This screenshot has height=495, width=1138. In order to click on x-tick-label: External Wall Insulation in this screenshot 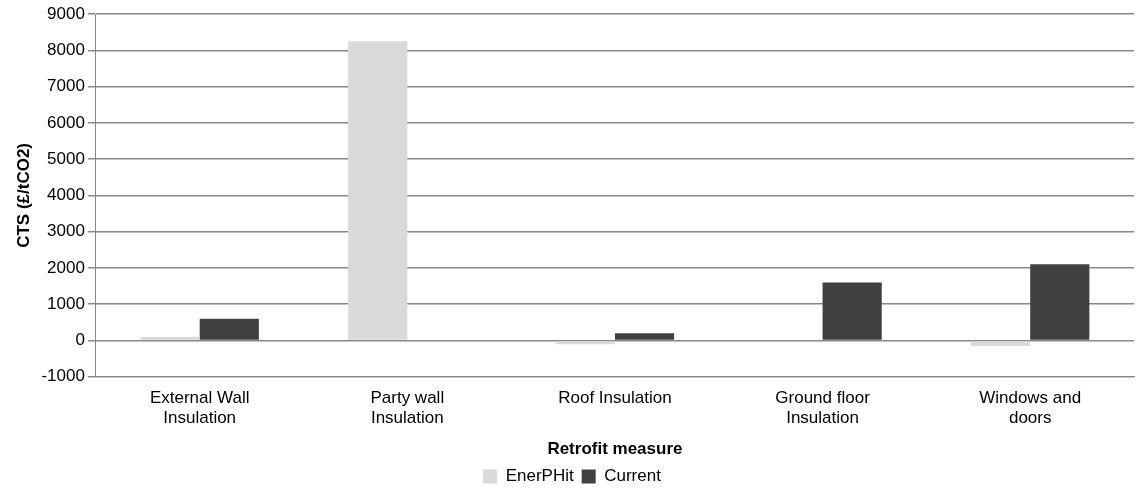, I will do `click(199, 407)`.